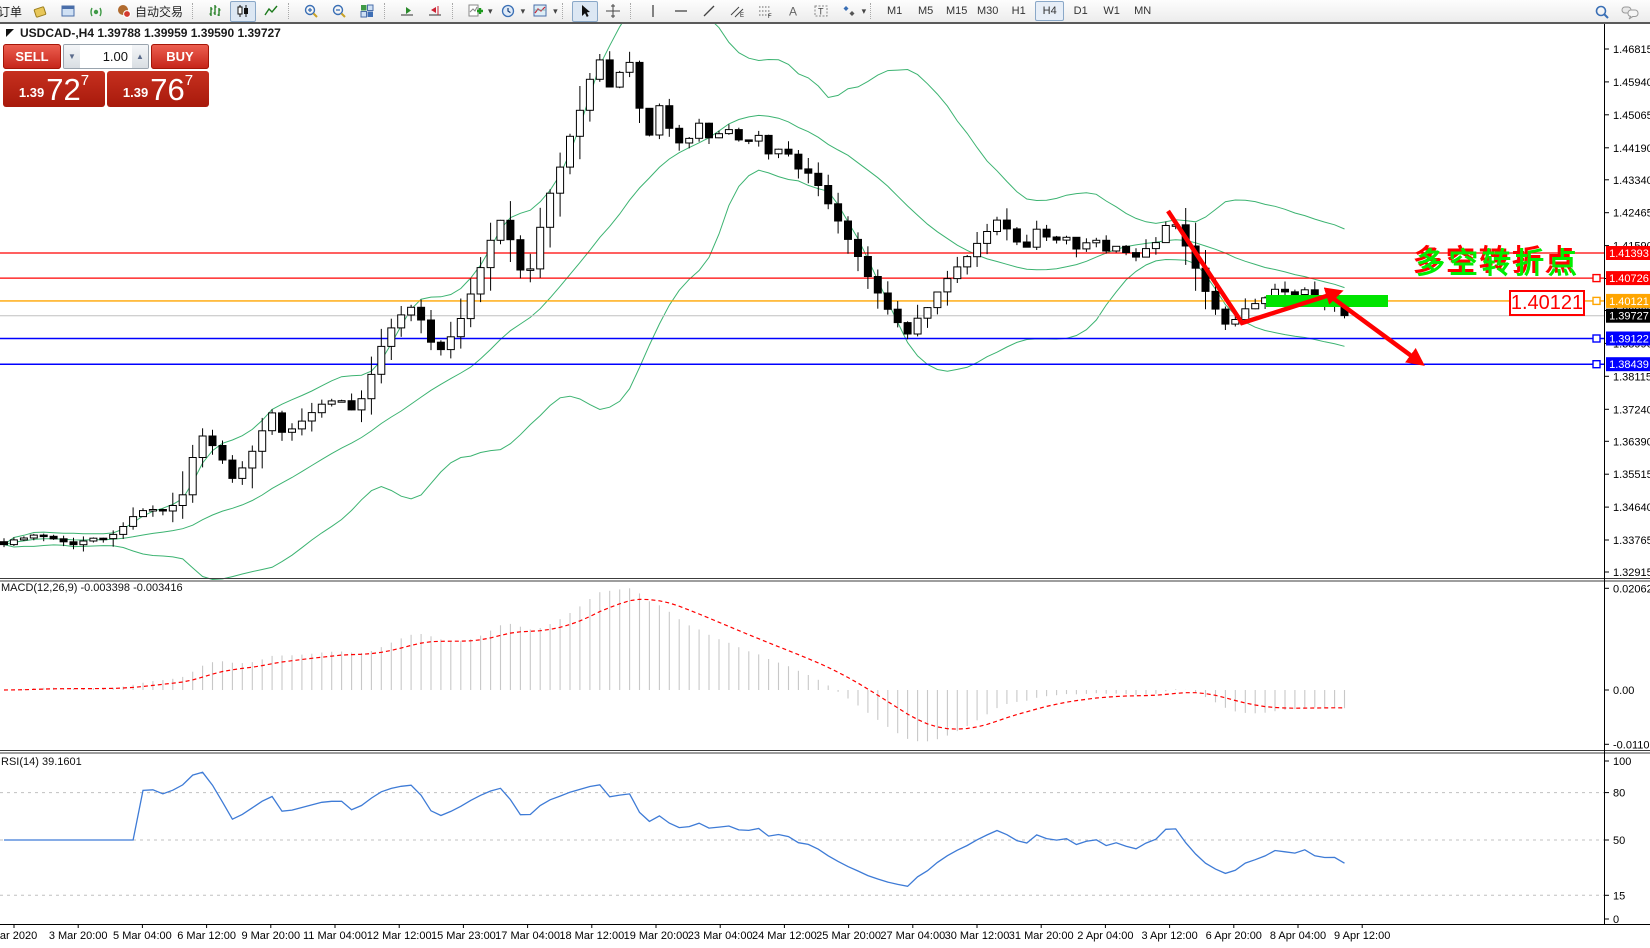  What do you see at coordinates (1631, 83) in the screenshot?
I see `svg-text: 1.45940` at bounding box center [1631, 83].